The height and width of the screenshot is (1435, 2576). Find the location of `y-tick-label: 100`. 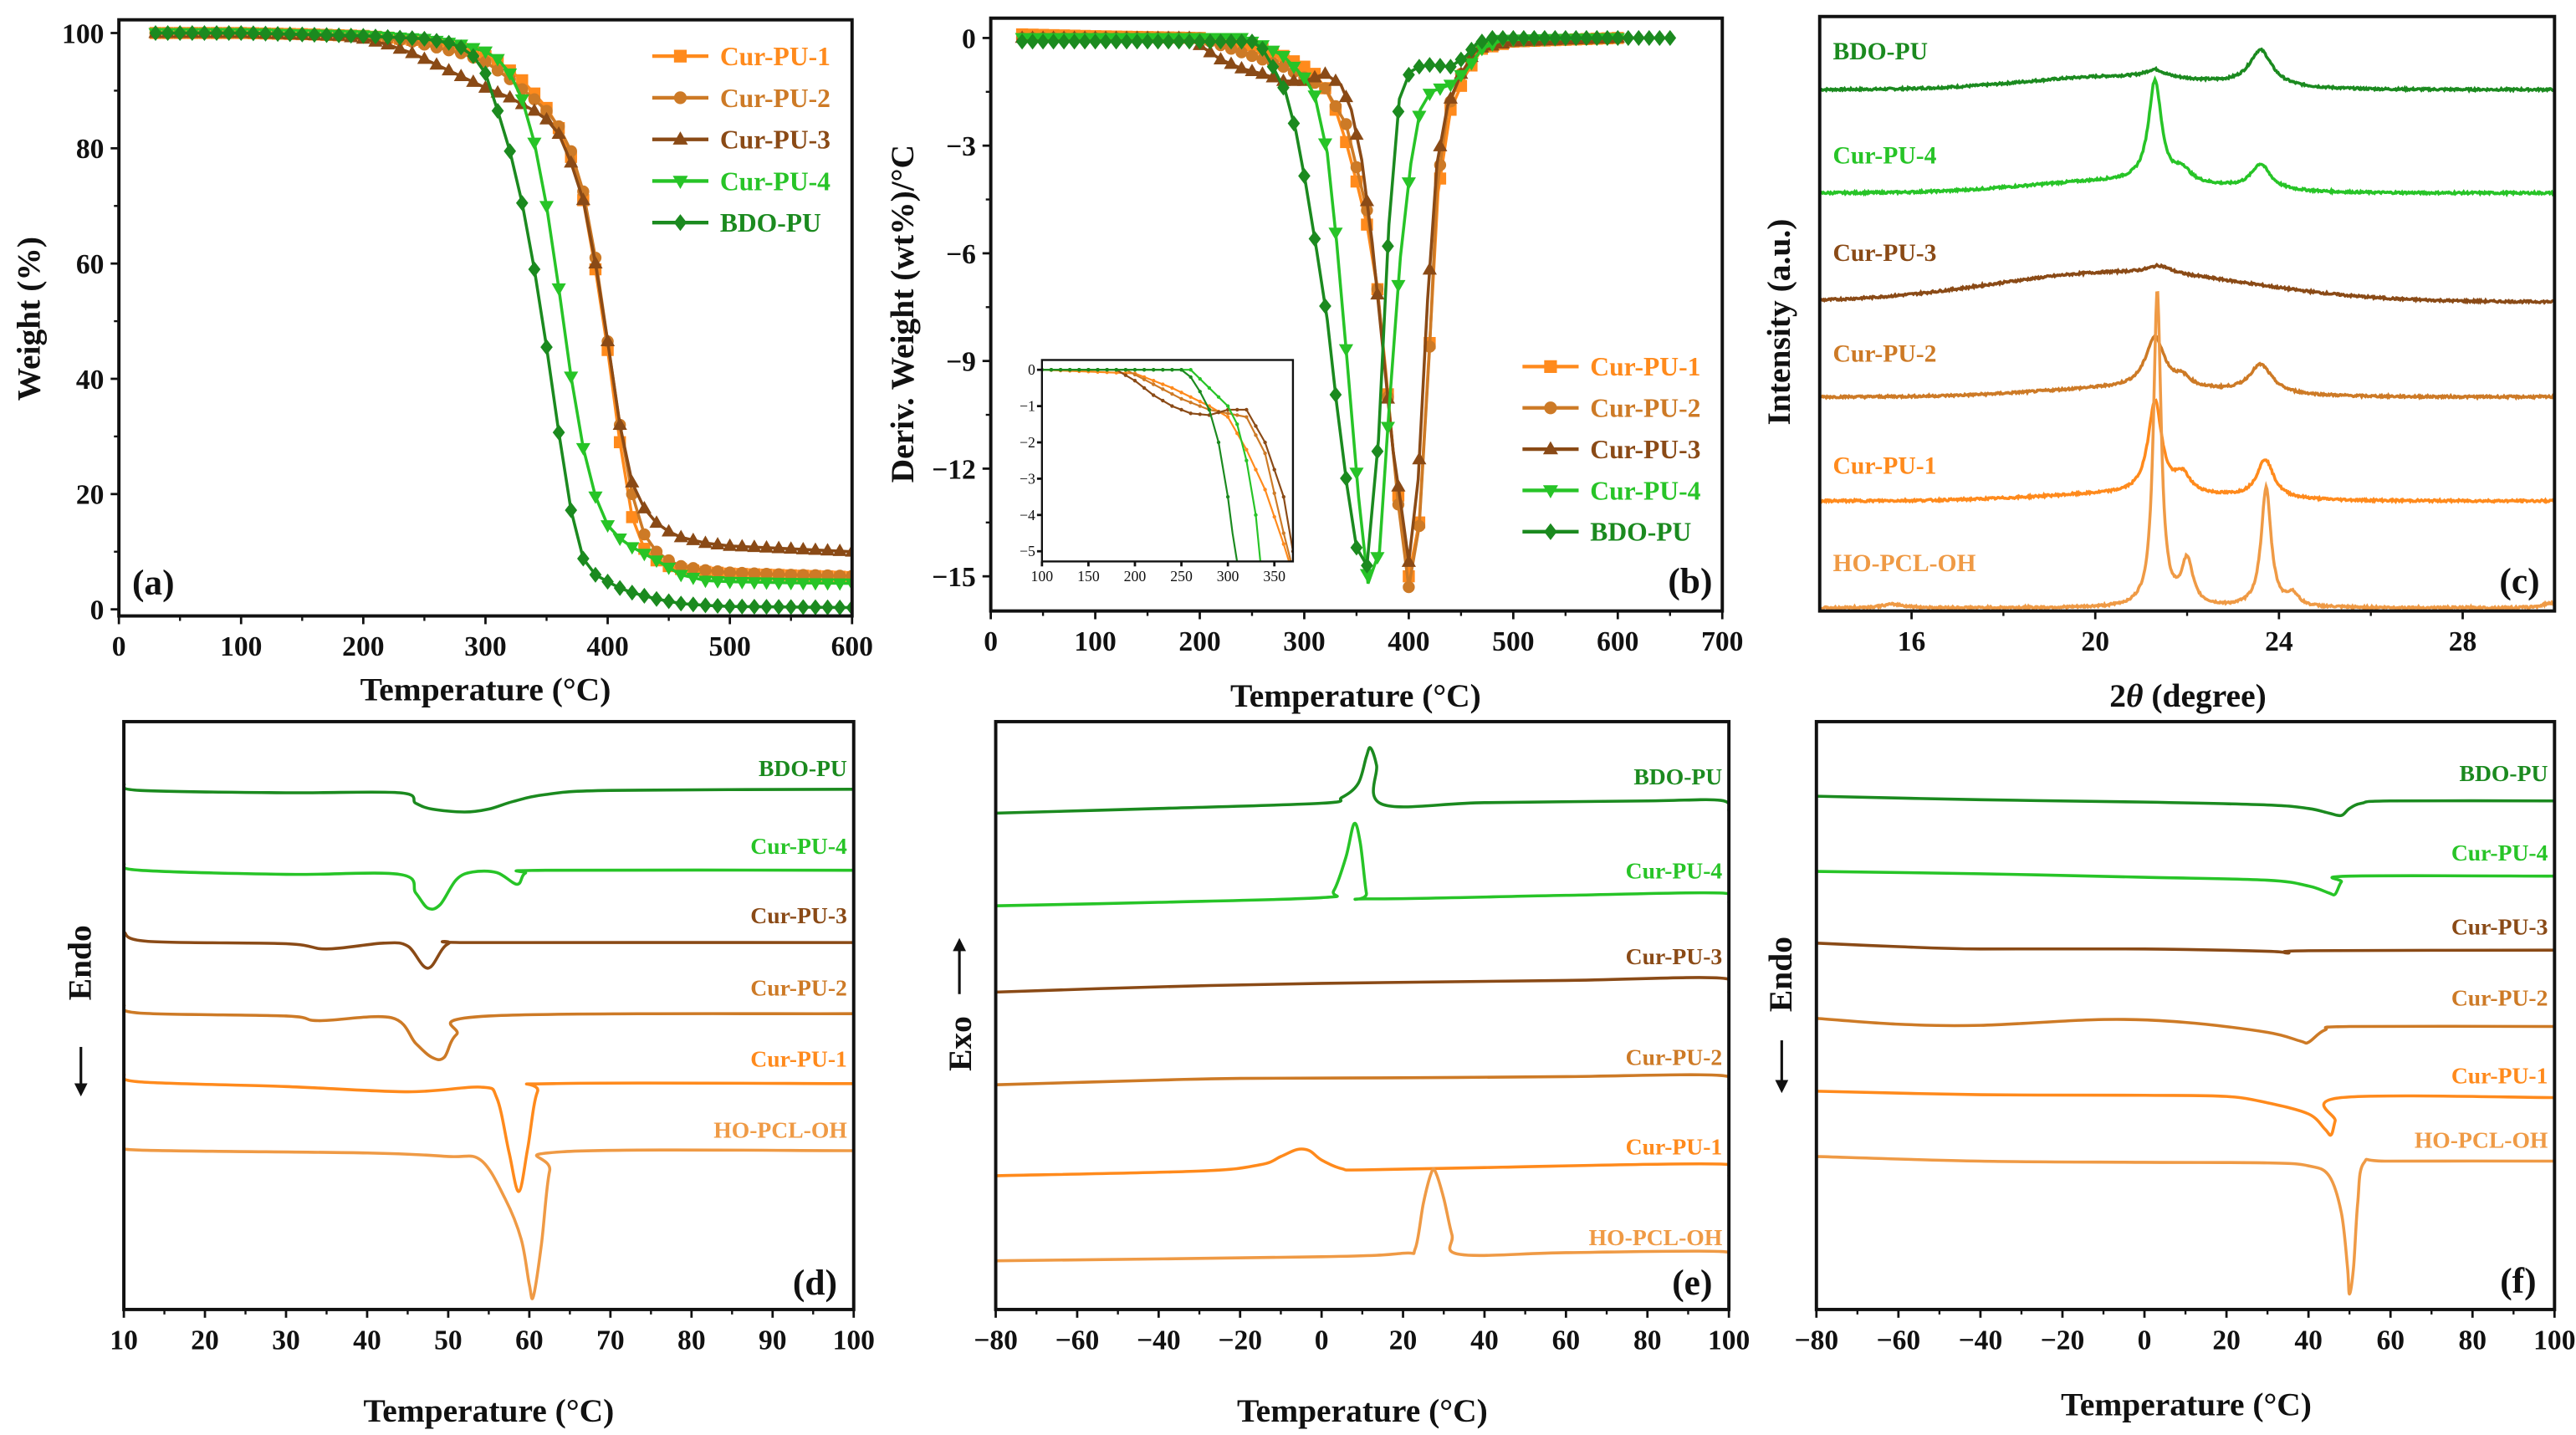

y-tick-label: 100 is located at coordinates (83, 33).